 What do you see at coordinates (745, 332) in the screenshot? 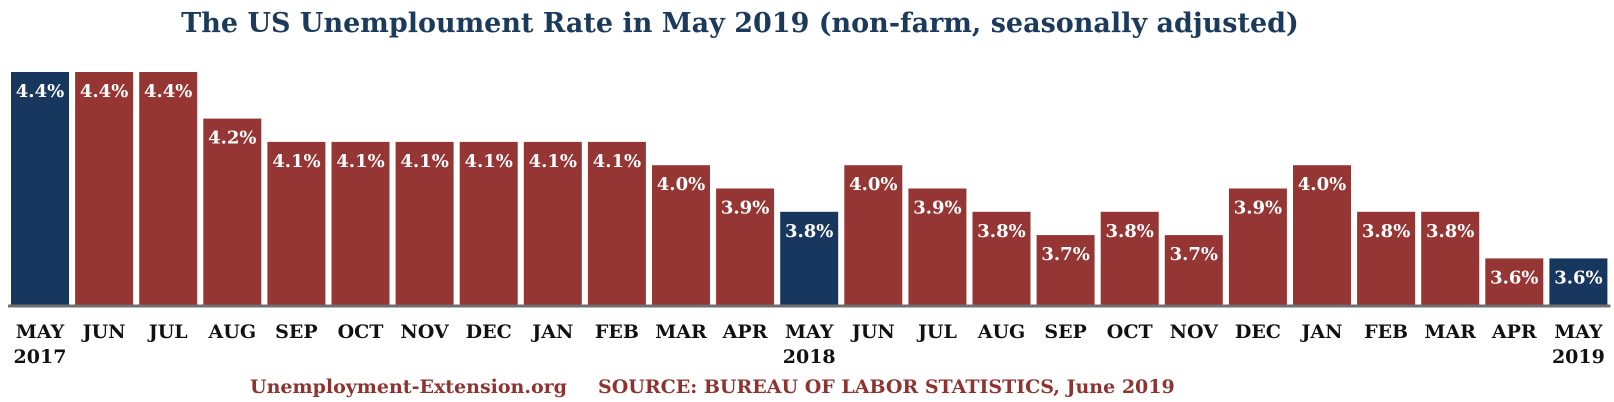
I see `tick-label-11: APR` at bounding box center [745, 332].